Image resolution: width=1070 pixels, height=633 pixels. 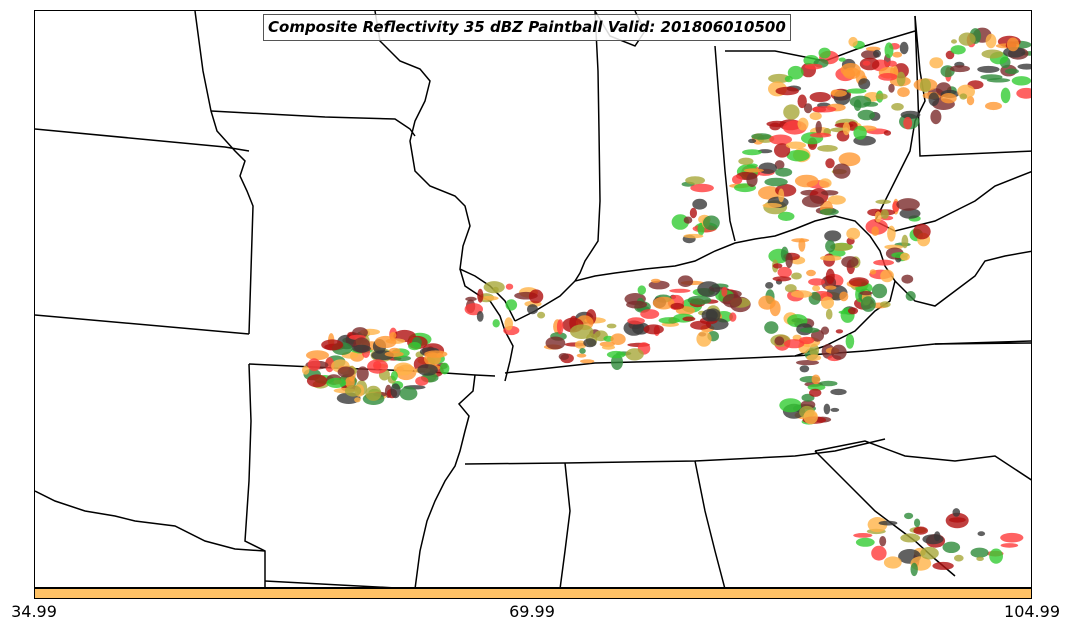 What do you see at coordinates (34, 611) in the screenshot?
I see `colorbar-tick-min: 34.99` at bounding box center [34, 611].